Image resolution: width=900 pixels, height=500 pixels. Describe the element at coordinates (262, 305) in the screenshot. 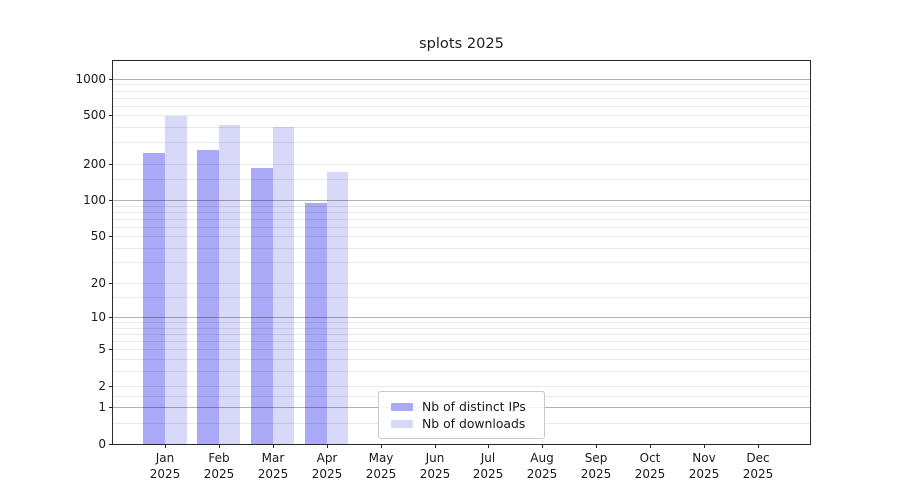

I see `bar-mar-distinct-ips` at that location.